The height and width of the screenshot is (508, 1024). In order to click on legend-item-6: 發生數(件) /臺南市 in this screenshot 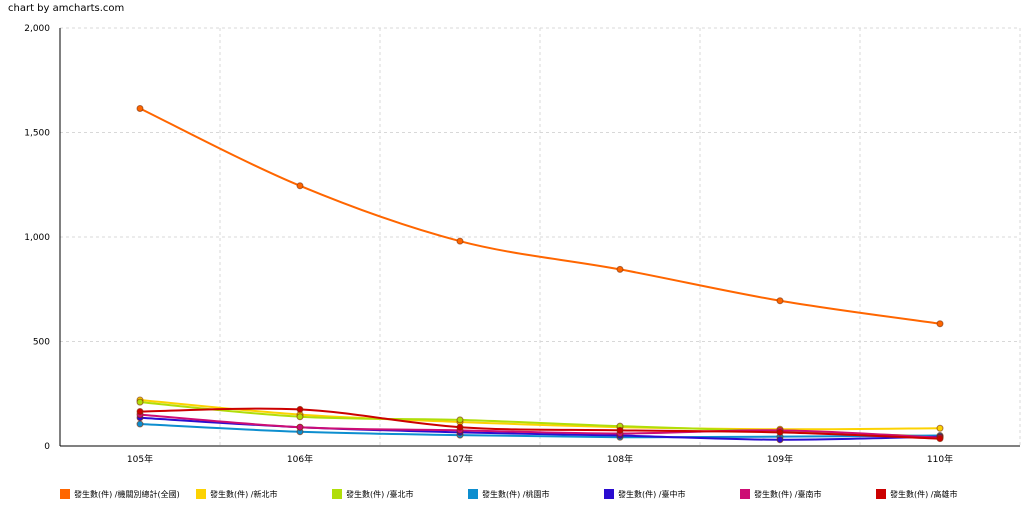, I will do `click(780, 494)`.